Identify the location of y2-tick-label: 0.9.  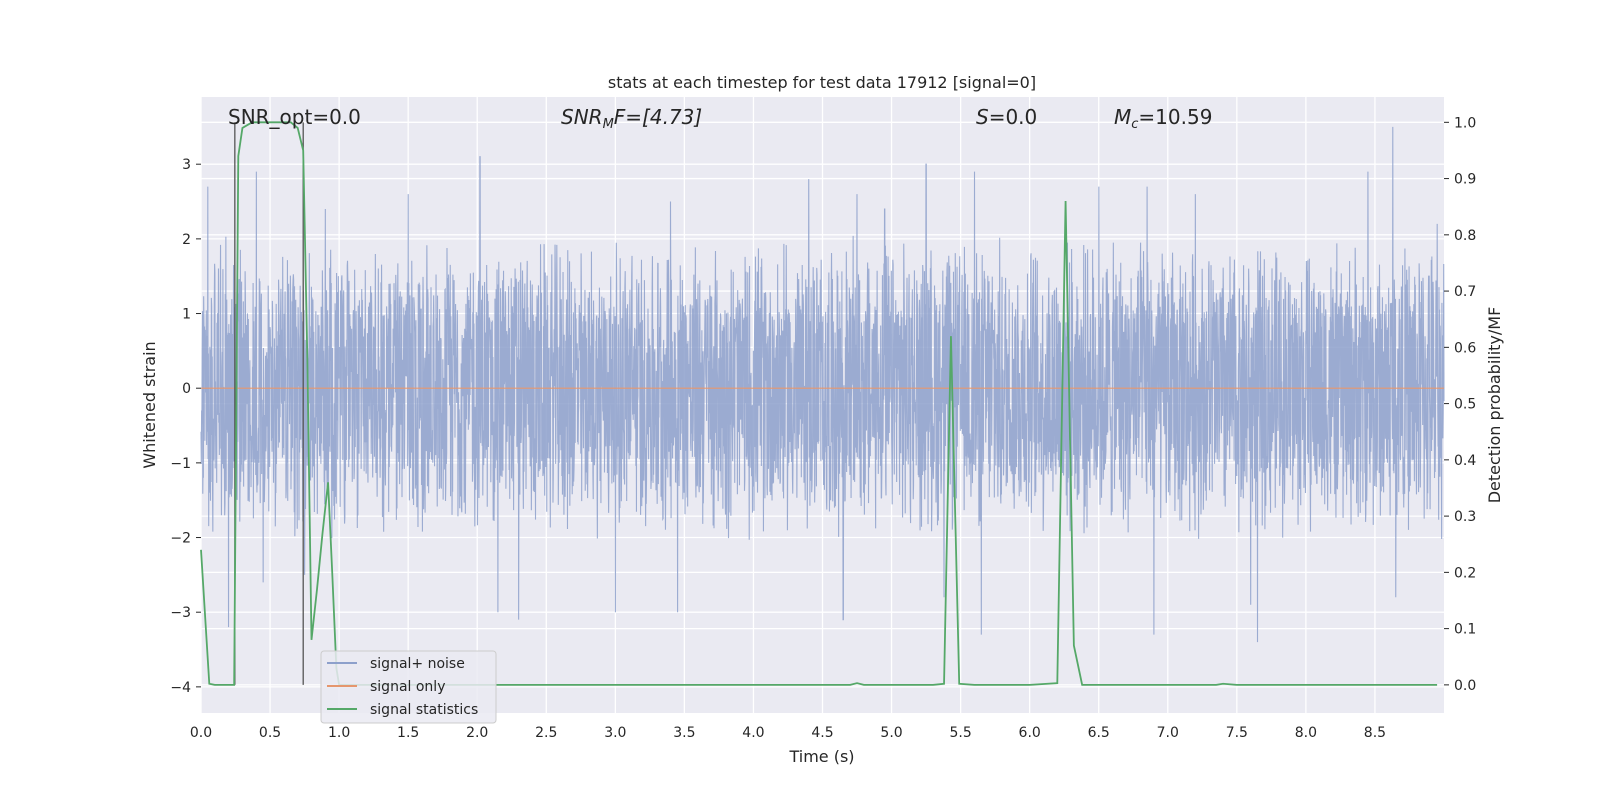
(1465, 180).